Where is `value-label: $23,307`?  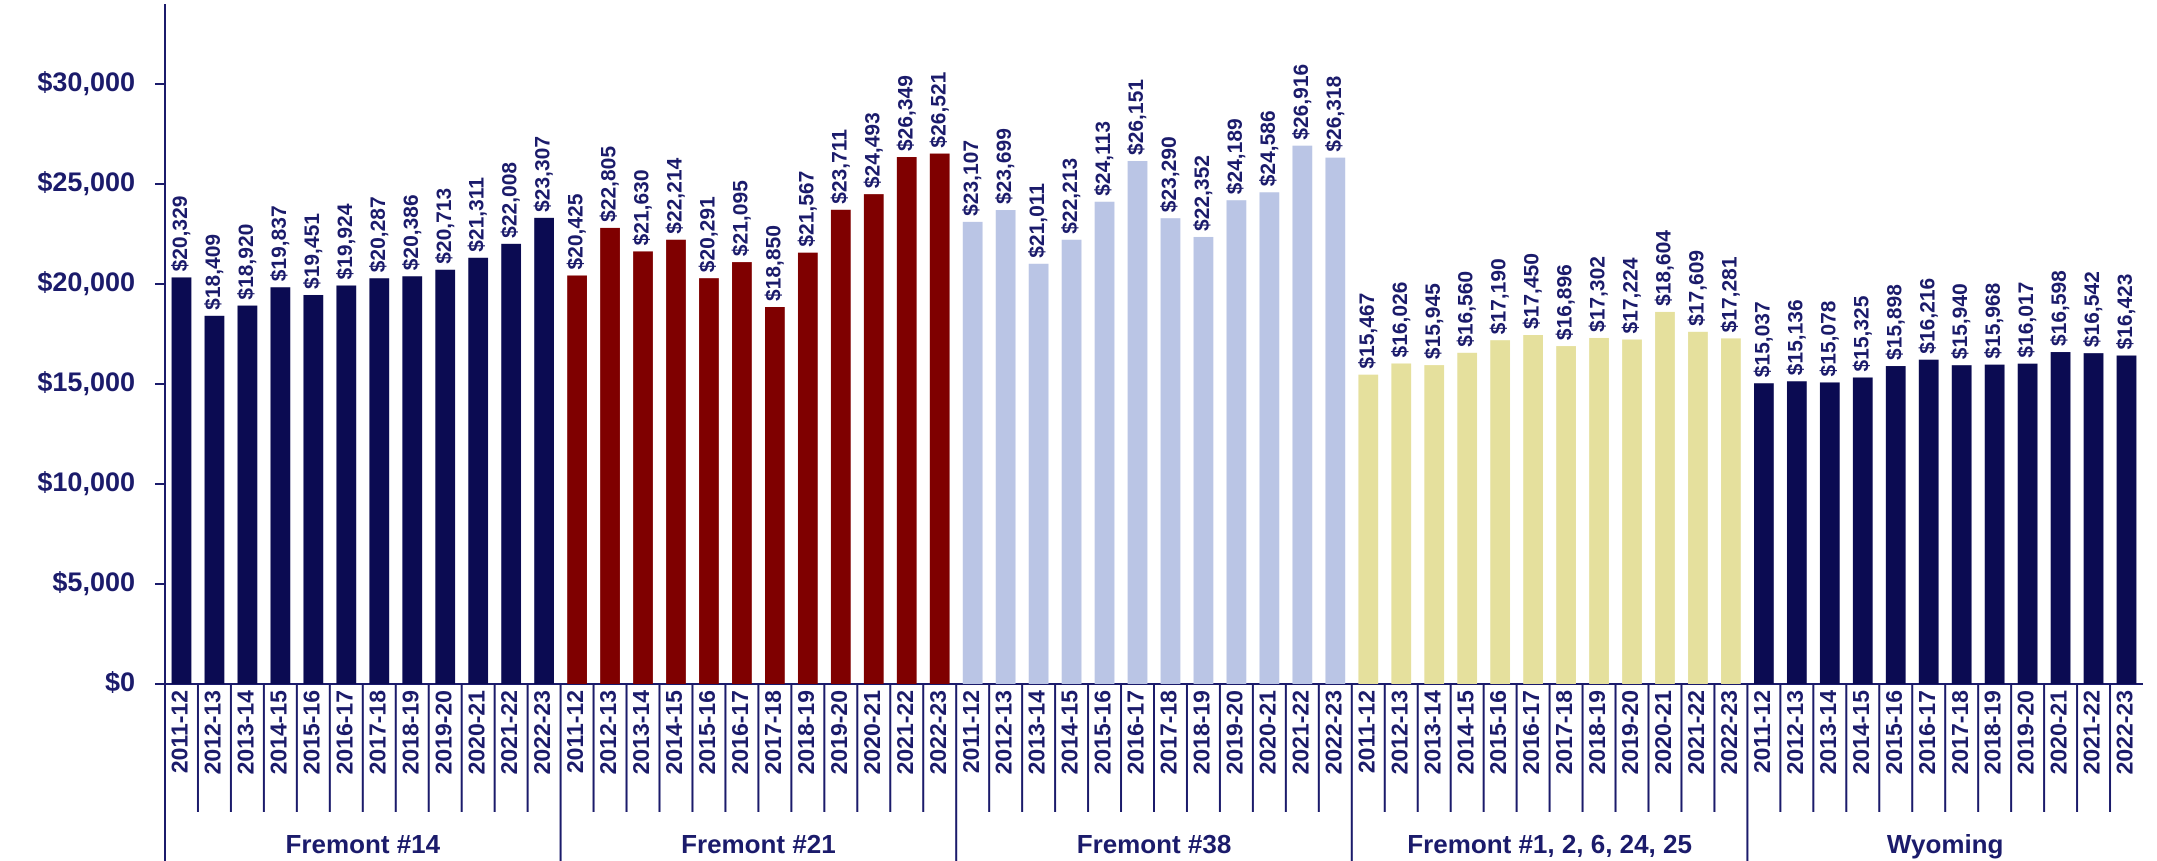
value-label: $23,307 is located at coordinates (543, 174).